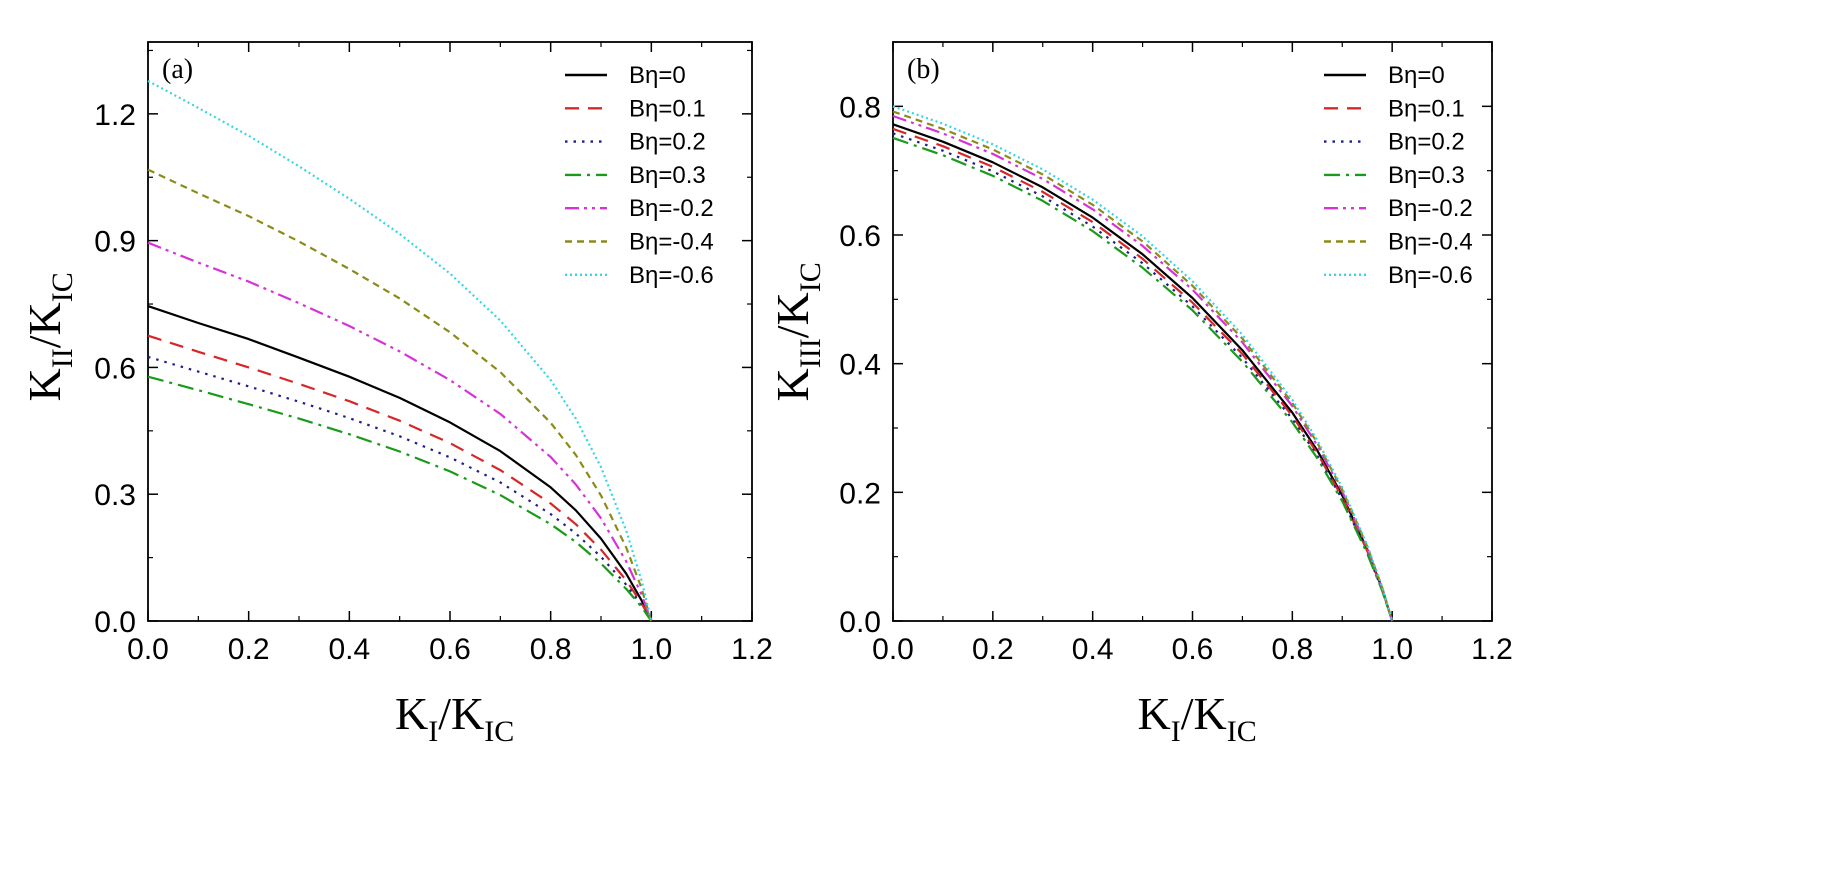  I want to click on y-axis-label: KII/KIC, so click(49, 336).